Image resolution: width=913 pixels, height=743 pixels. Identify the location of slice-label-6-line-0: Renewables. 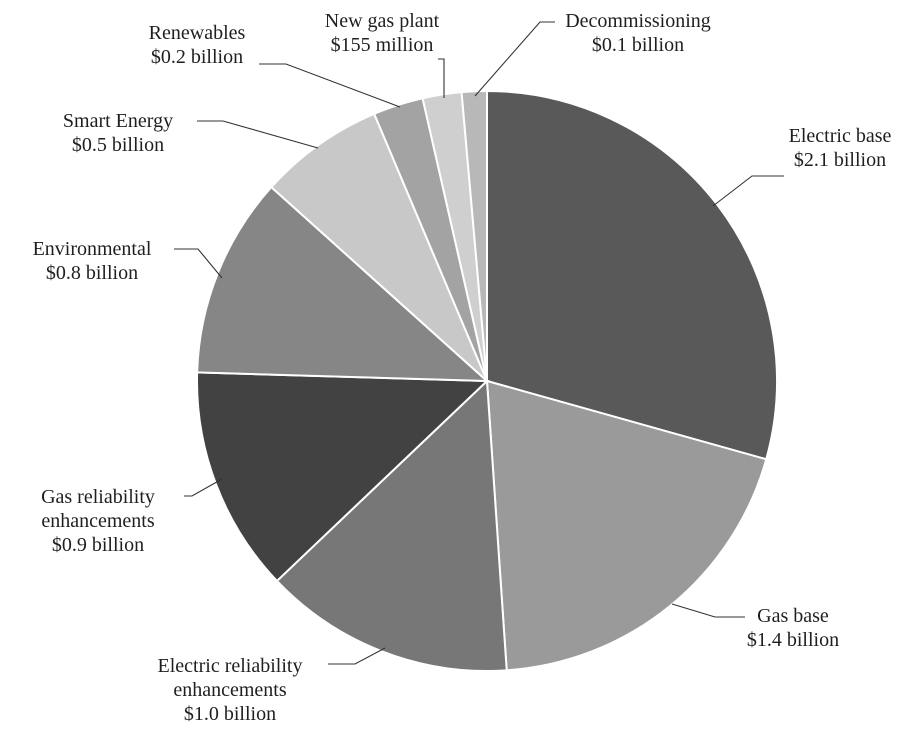
(197, 33).